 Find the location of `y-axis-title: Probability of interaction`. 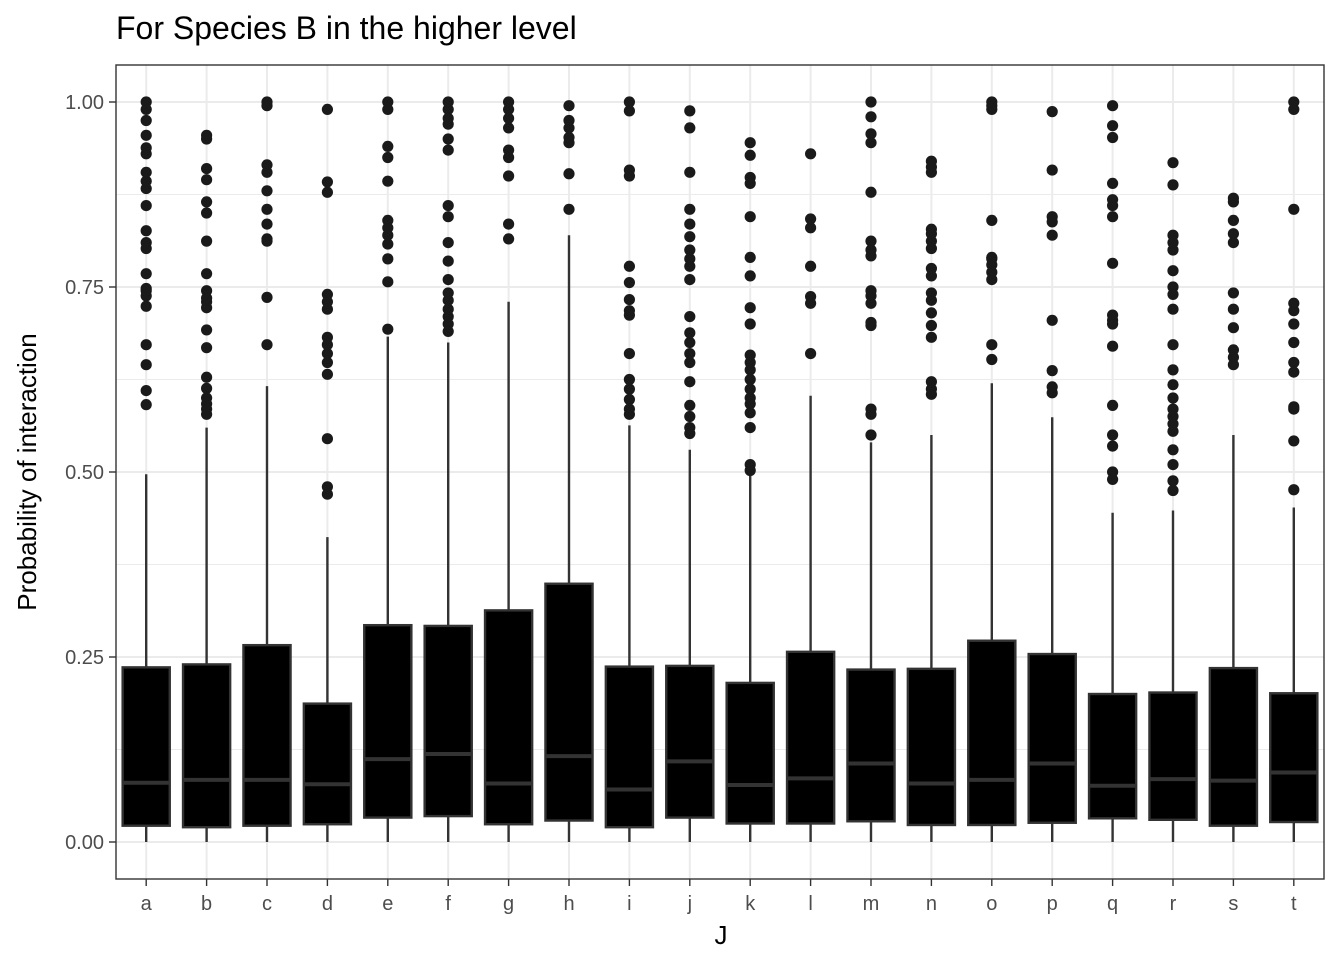

y-axis-title: Probability of interaction is located at coordinates (27, 471).